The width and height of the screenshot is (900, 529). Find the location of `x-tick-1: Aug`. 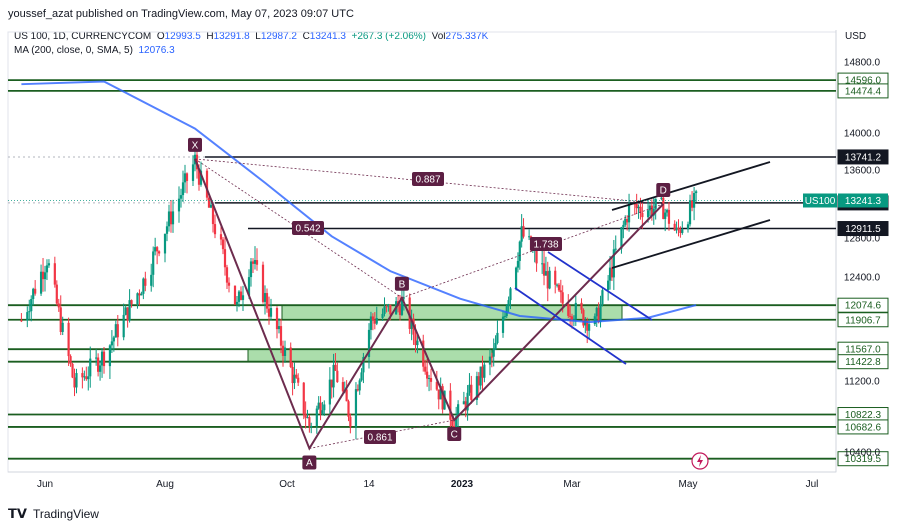

x-tick-1: Aug is located at coordinates (165, 484).